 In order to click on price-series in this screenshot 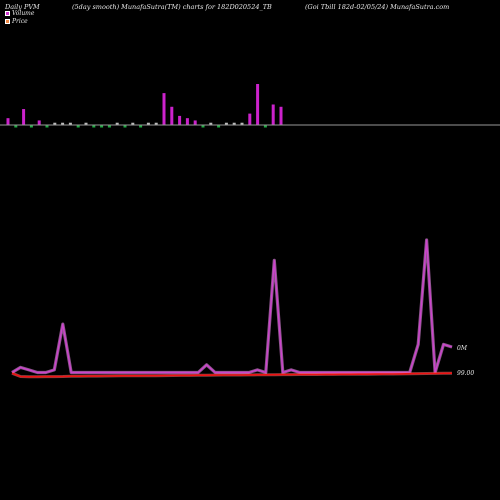, I will do `click(232, 375)`.